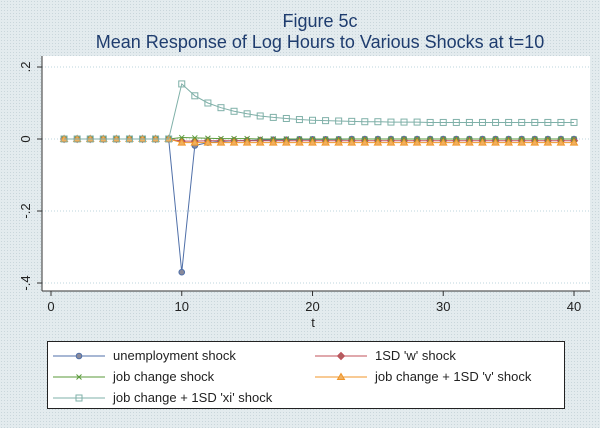 This screenshot has height=428, width=600. I want to click on legend-item: job change + 1SD 'v' shock, so click(423, 376).